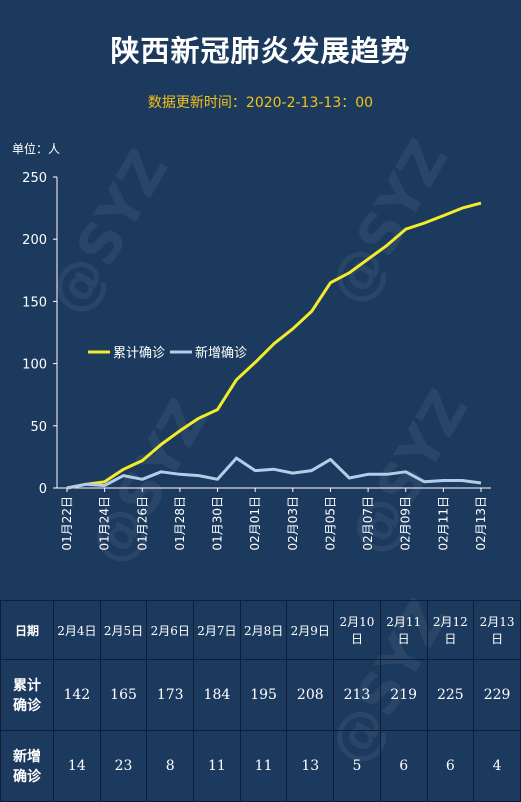 Image resolution: width=521 pixels, height=802 pixels. I want to click on row-label-new: 新增 确诊, so click(27, 766).